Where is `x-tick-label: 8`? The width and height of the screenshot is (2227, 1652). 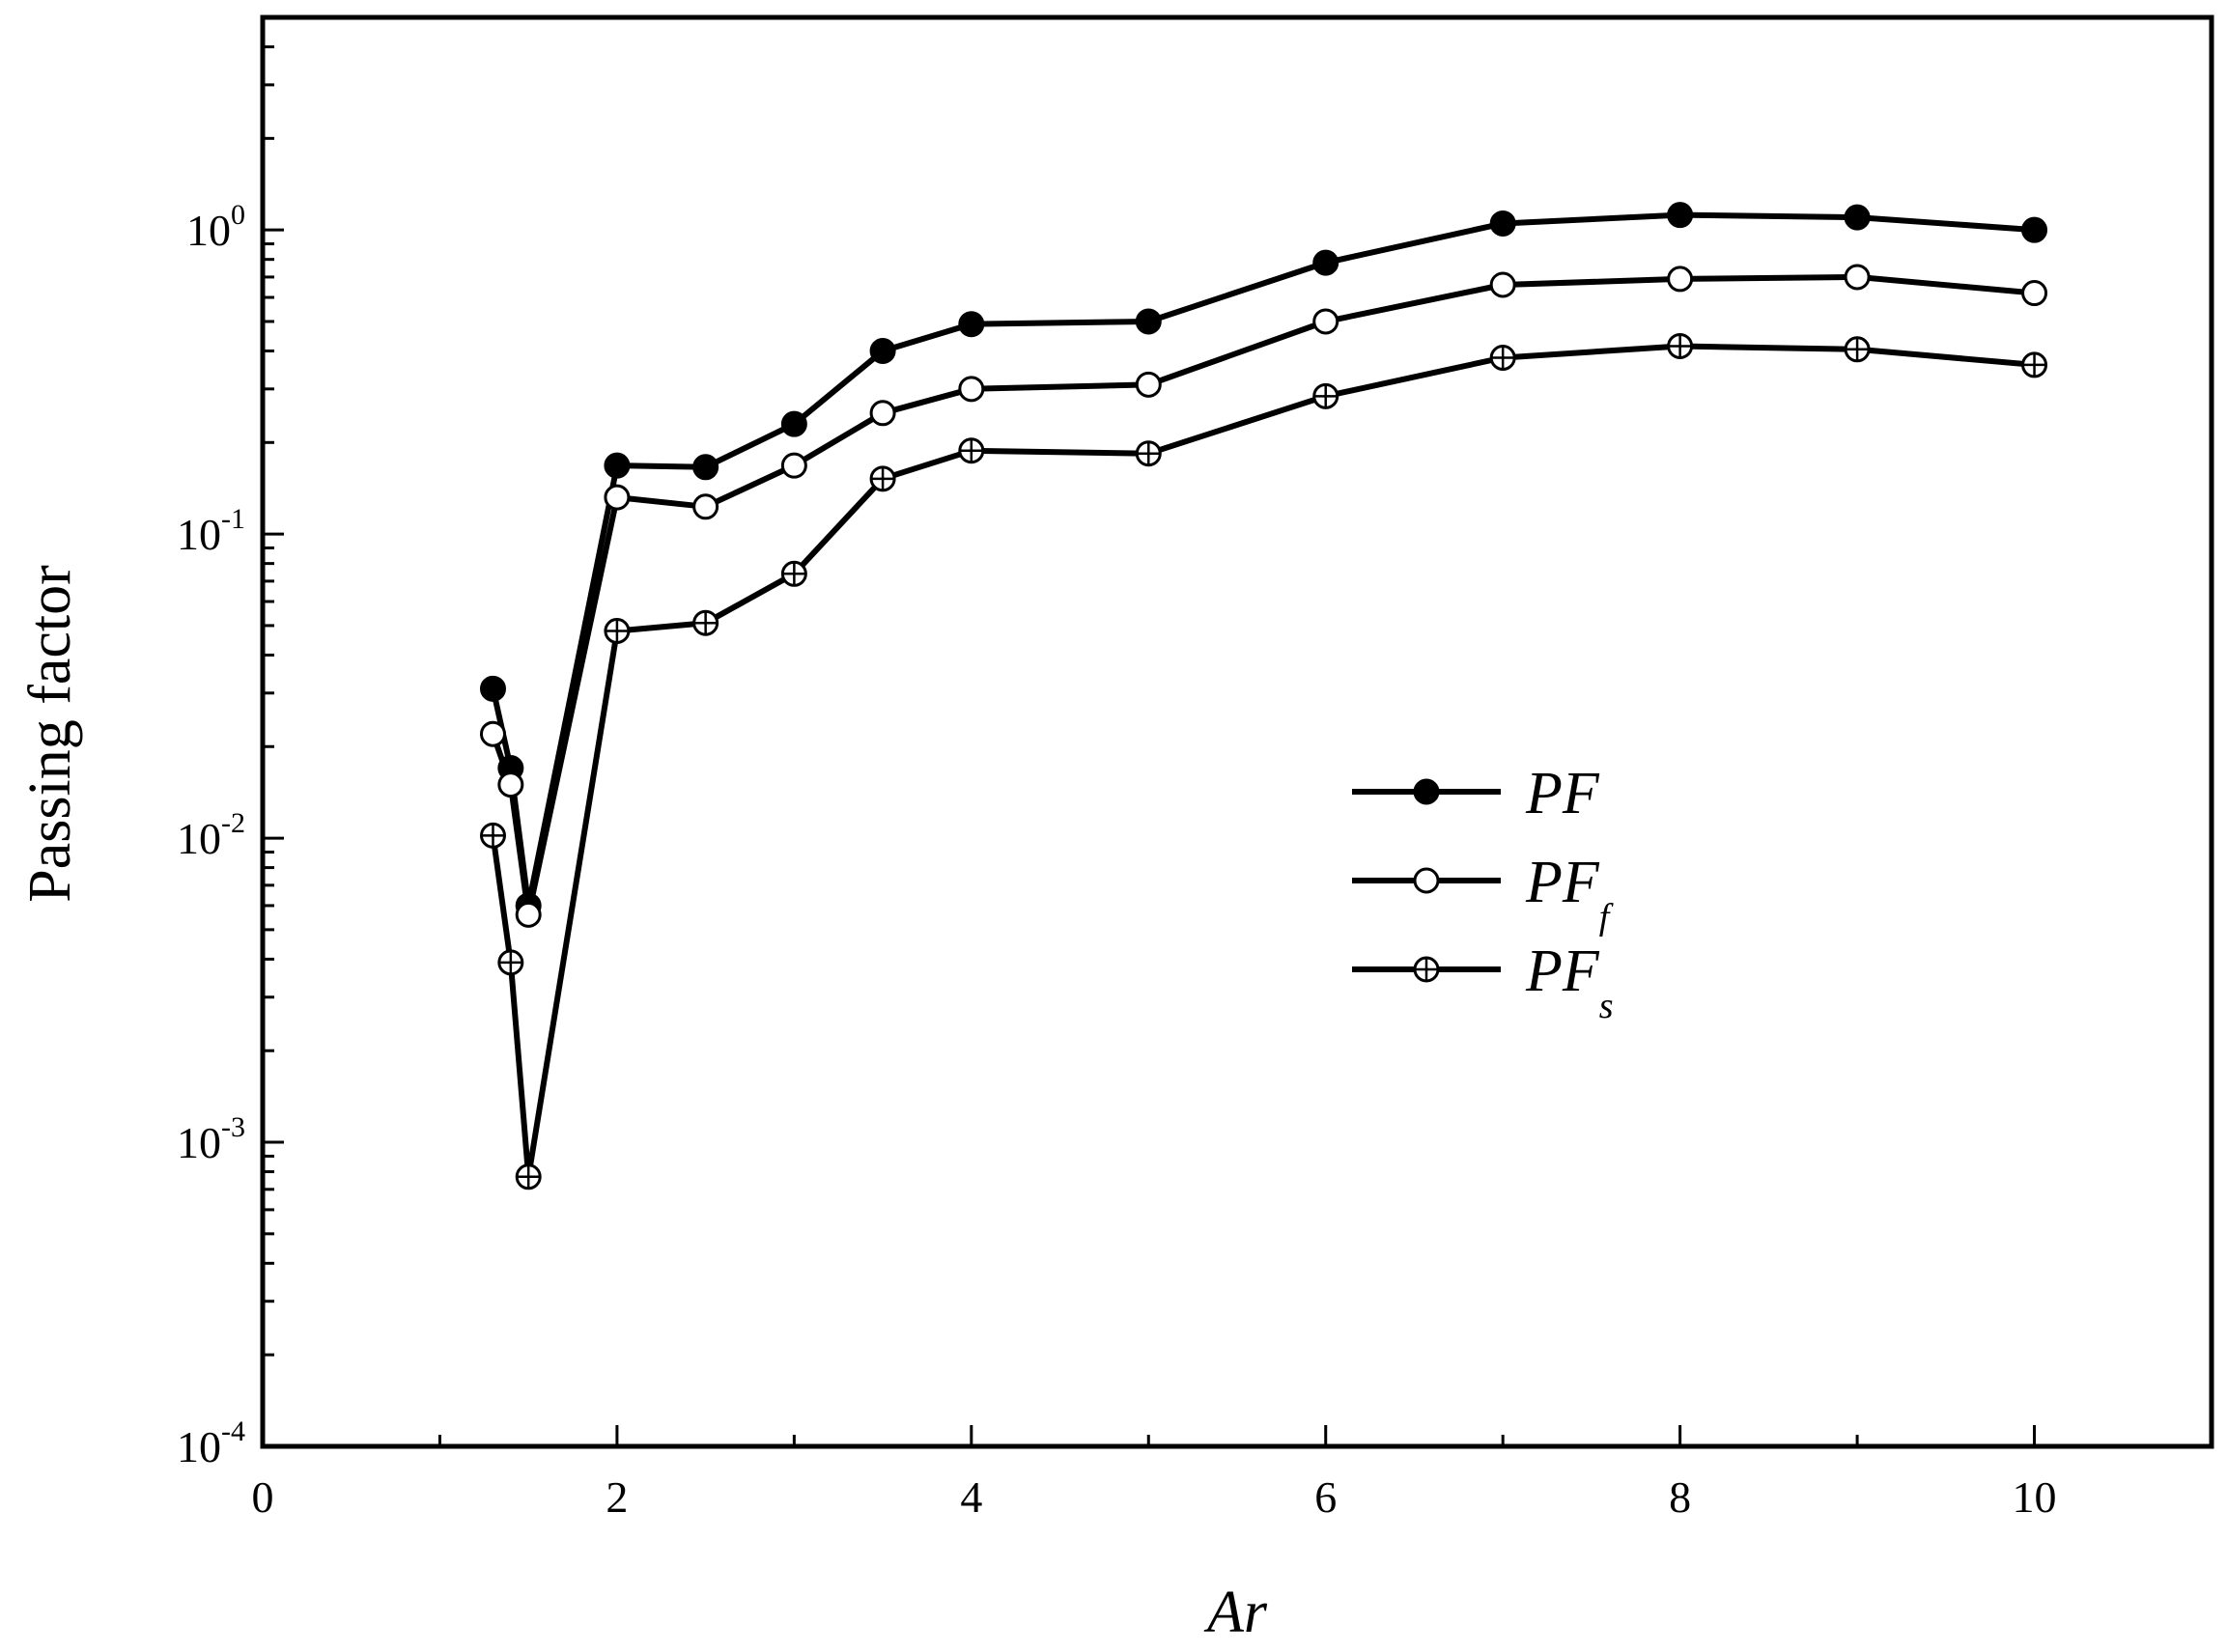
x-tick-label: 8 is located at coordinates (1680, 1497).